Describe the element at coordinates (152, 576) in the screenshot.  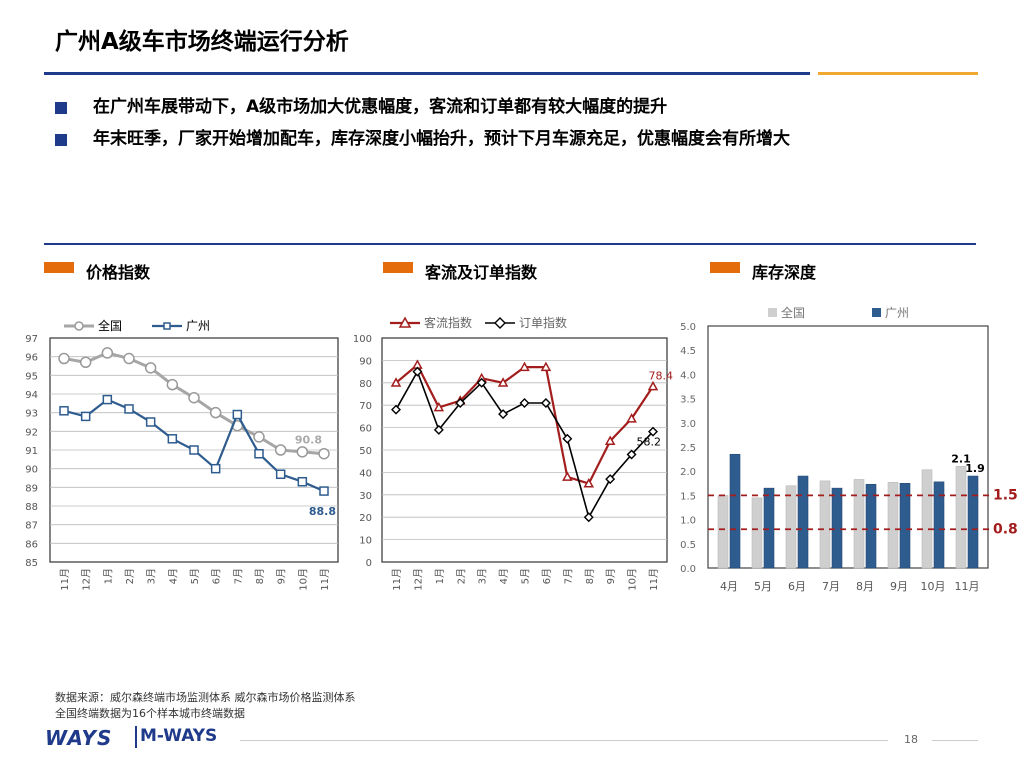
I see `x-tick-label: 3月` at that location.